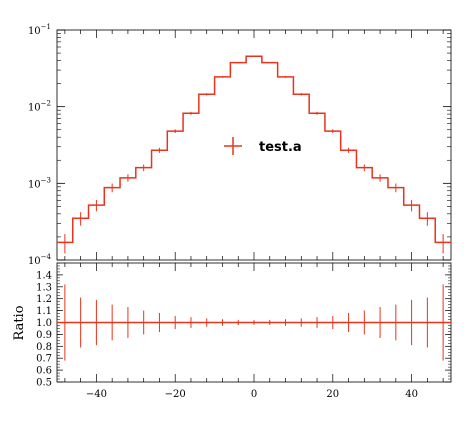 The height and width of the screenshot is (421, 467). What do you see at coordinates (96, 394) in the screenshot?
I see `ratio-x-tick-label: −40` at bounding box center [96, 394].